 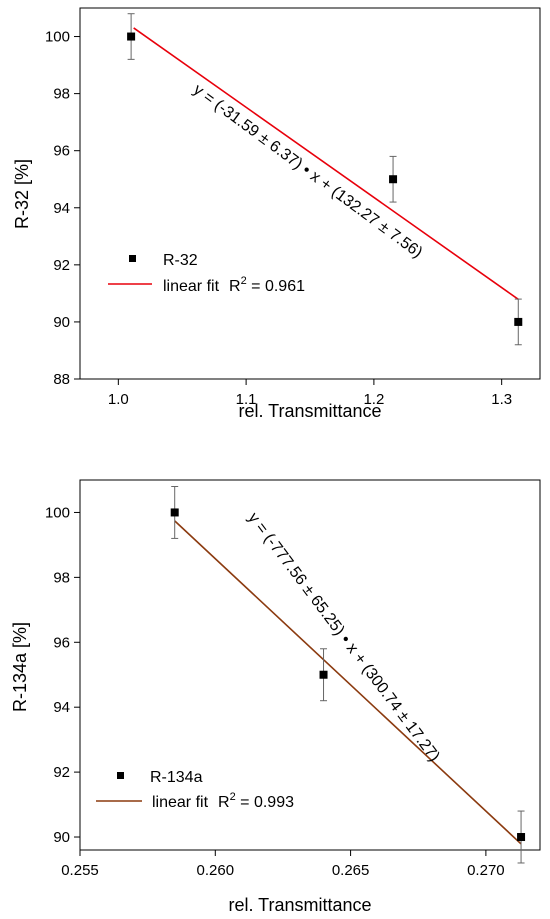 I want to click on y-axis-label: R-32 [%], so click(x=22, y=194).